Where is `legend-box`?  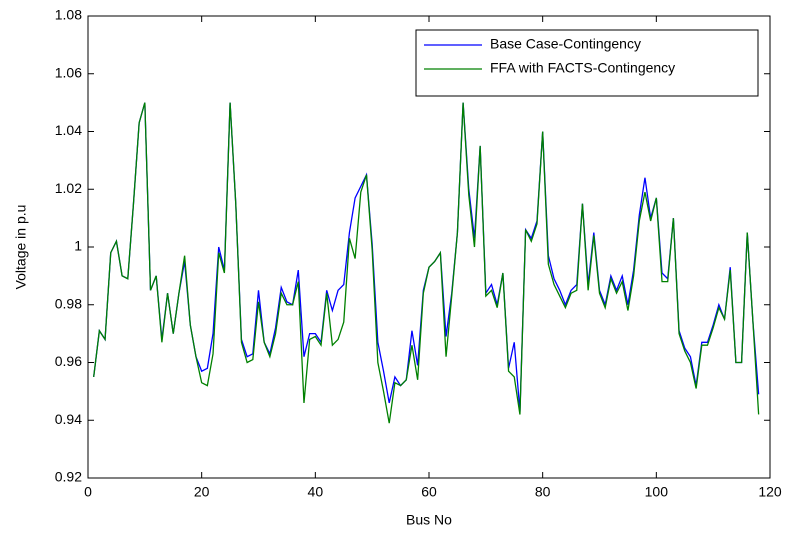
legend-box is located at coordinates (587, 63).